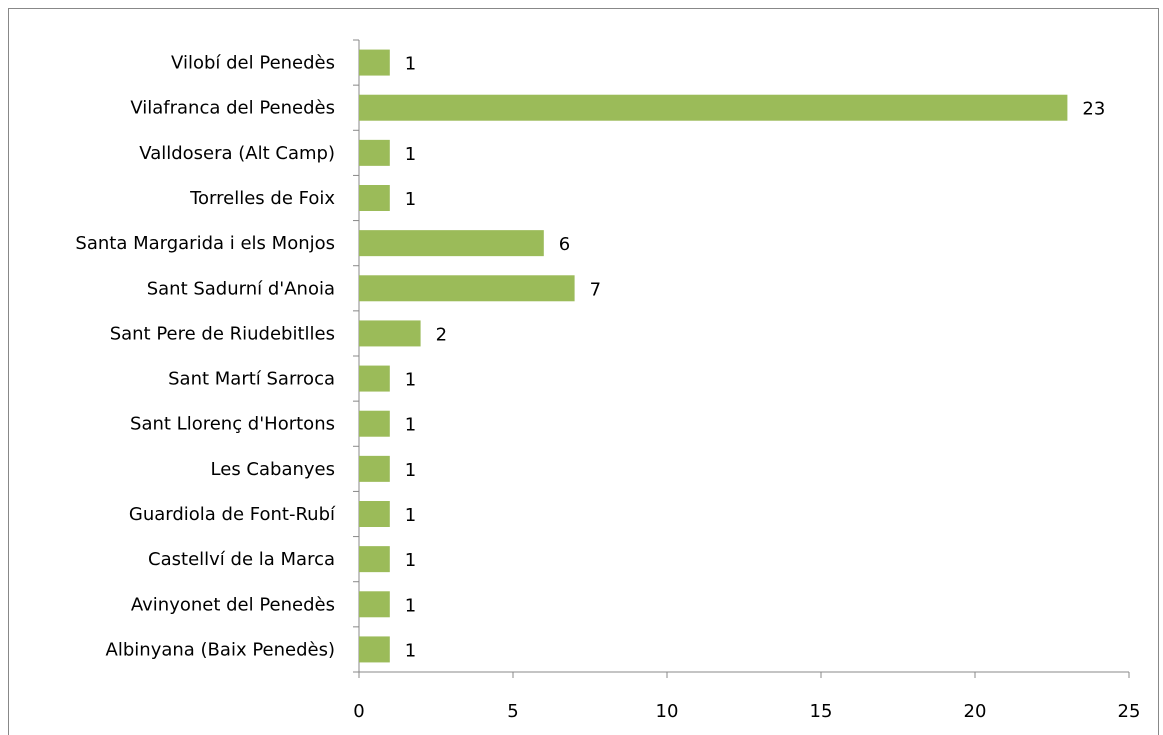  I want to click on x-tick-label: 20, so click(975, 711).